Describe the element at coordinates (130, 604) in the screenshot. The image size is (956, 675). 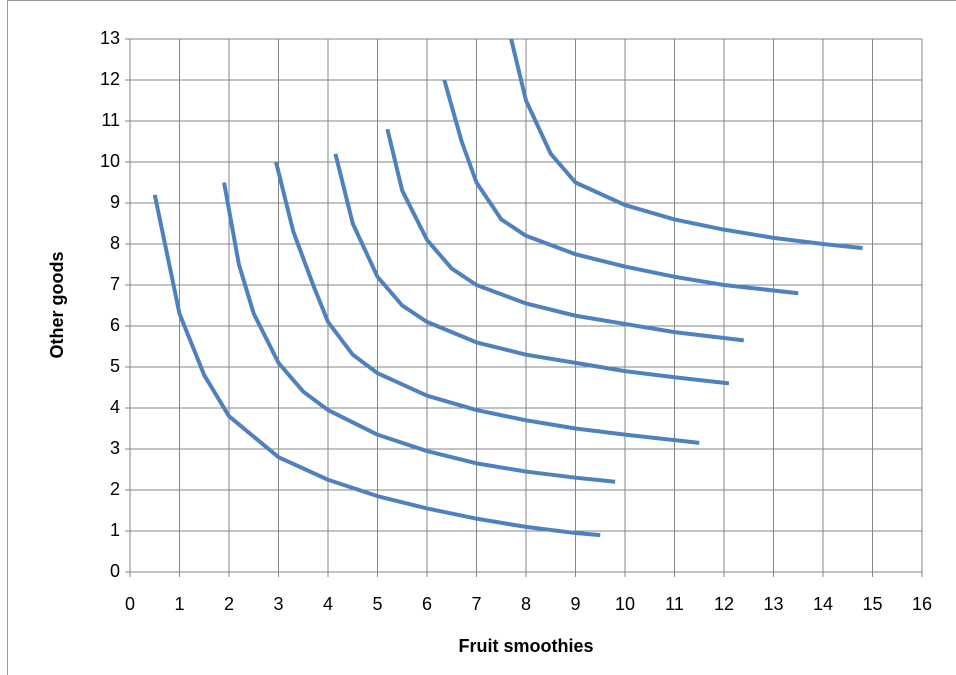
I see `x-tick-label: 0` at that location.